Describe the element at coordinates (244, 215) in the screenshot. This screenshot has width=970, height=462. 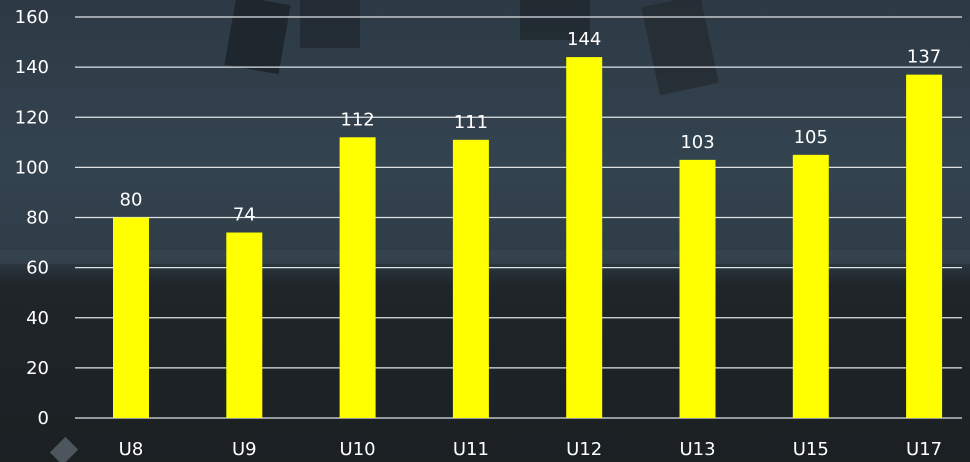
I see `data-label: 74` at that location.